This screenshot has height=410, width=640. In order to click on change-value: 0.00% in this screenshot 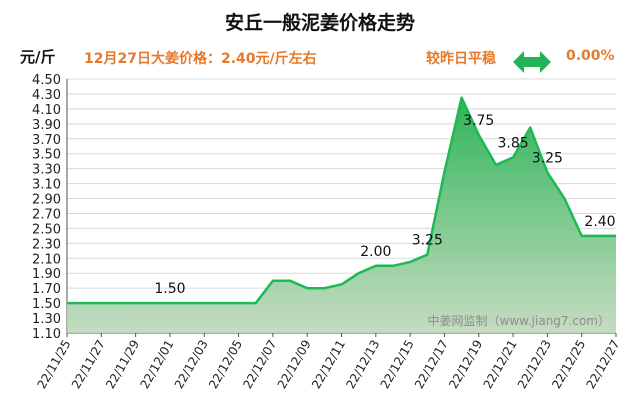, I will do `click(590, 56)`.